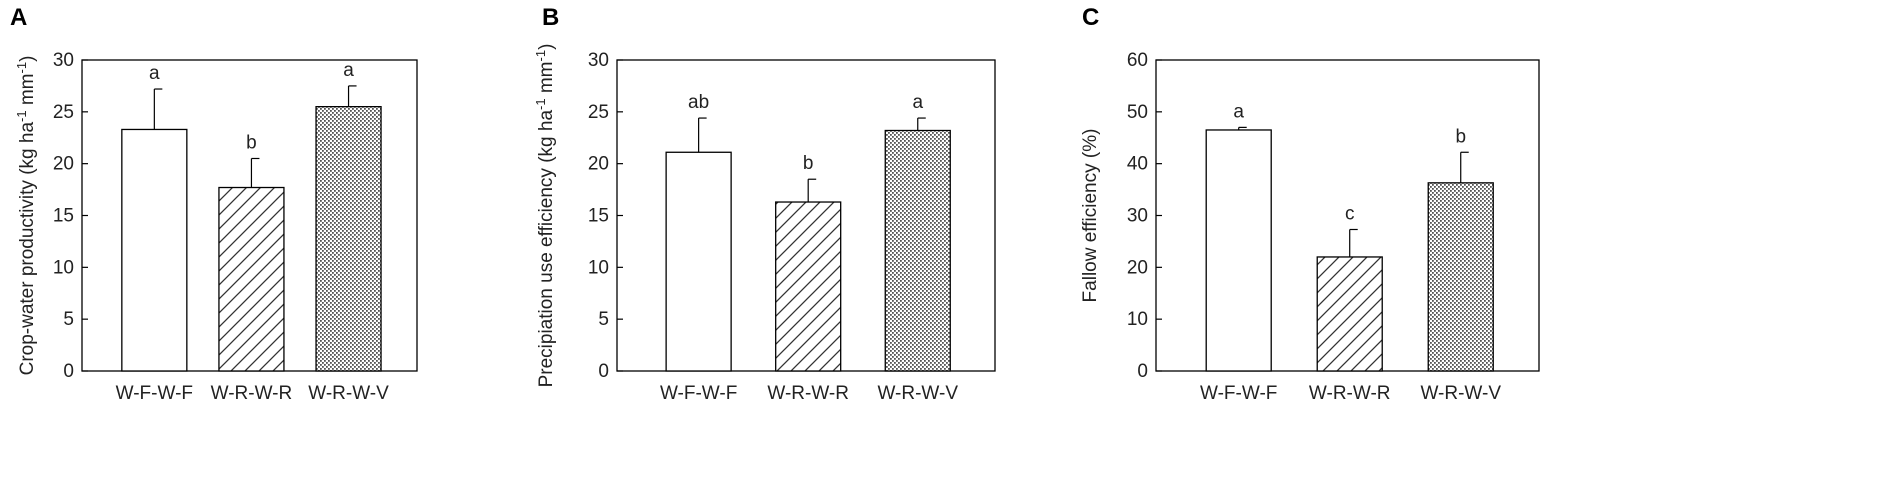 This screenshot has height=493, width=1903. What do you see at coordinates (1137, 112) in the screenshot?
I see `y-tick-label: 50` at bounding box center [1137, 112].